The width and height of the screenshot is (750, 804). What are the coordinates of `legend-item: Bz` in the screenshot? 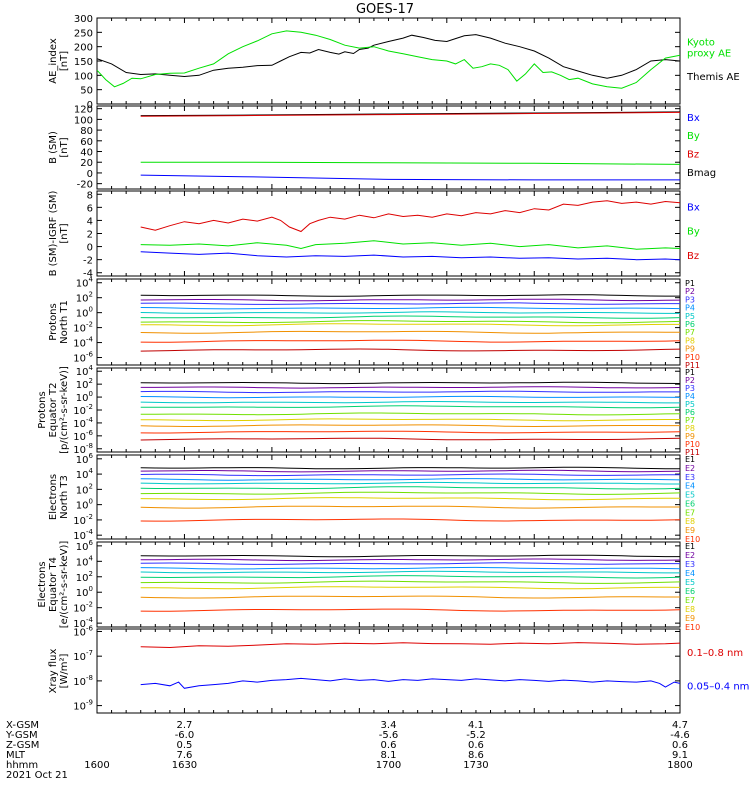 It's located at (693, 256).